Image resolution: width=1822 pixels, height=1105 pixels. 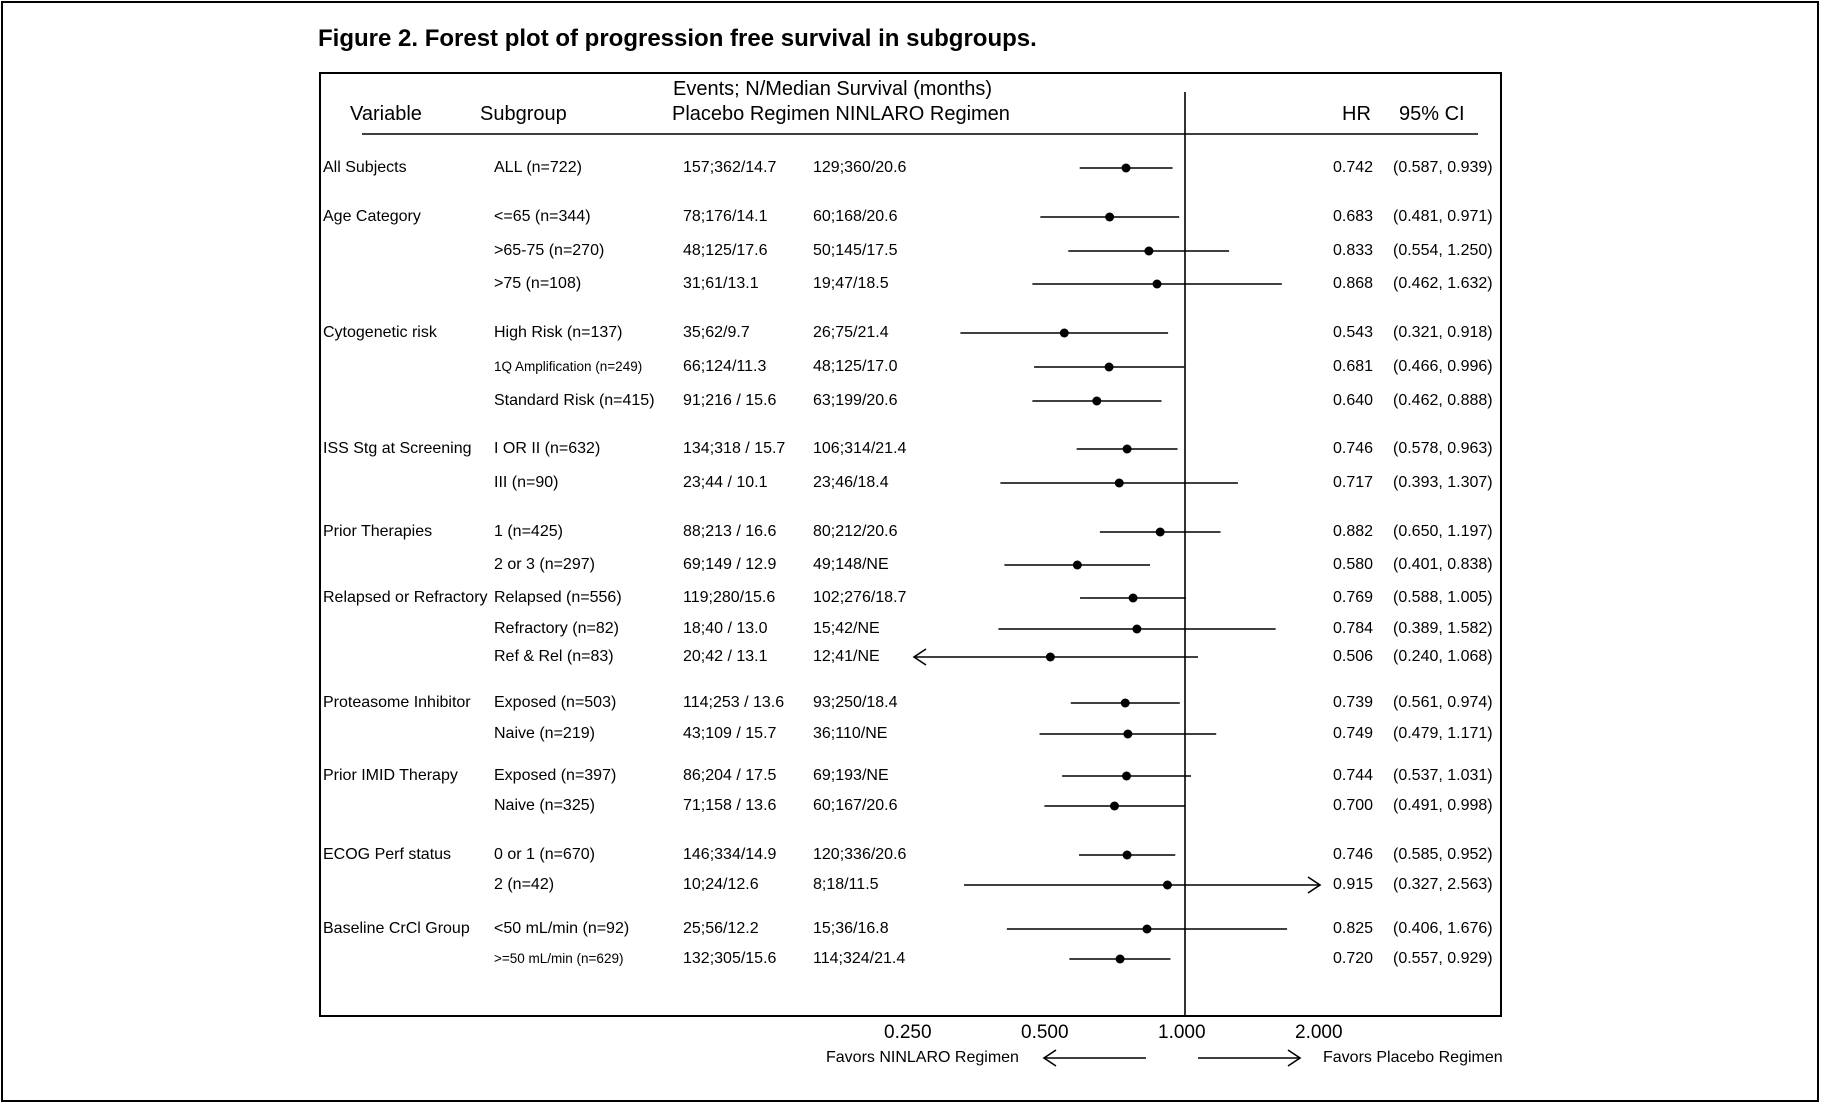 I want to click on row-ninlaro: 114;324/21.4, so click(x=859, y=958).